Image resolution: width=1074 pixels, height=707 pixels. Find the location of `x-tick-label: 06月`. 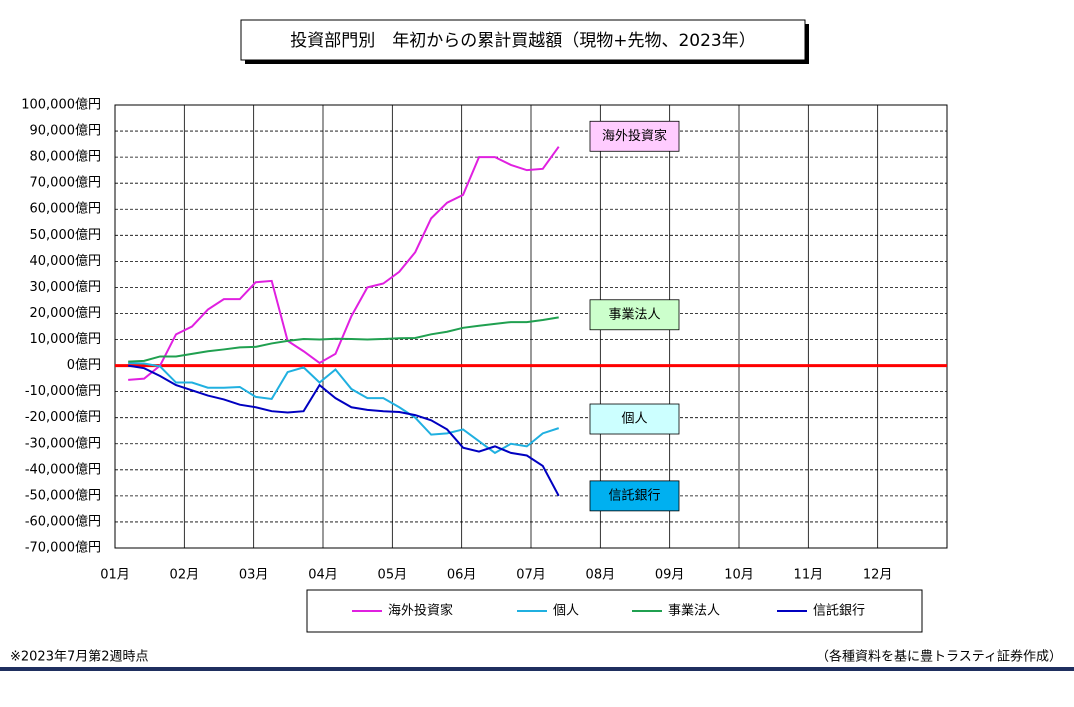

x-tick-label: 06月 is located at coordinates (462, 575).